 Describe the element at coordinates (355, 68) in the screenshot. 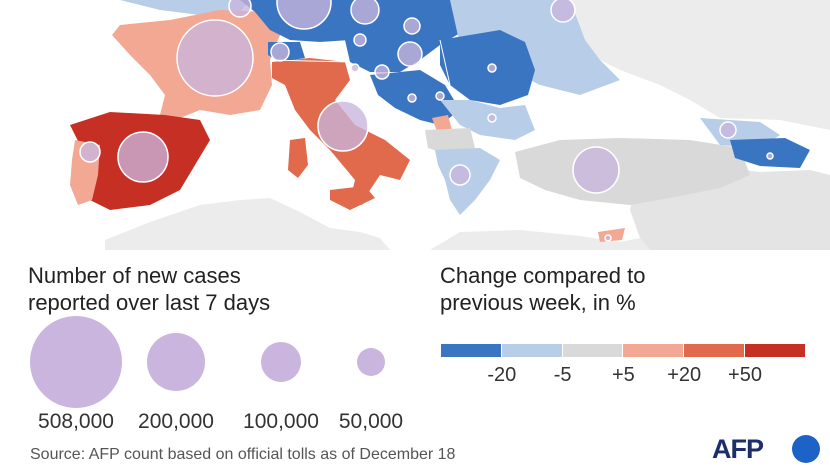

I see `bubble-slovenia` at that location.